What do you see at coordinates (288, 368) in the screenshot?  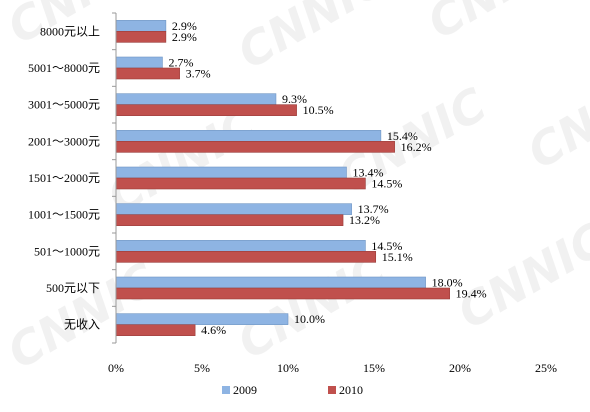 I see `x-tick-label: 10%` at bounding box center [288, 368].